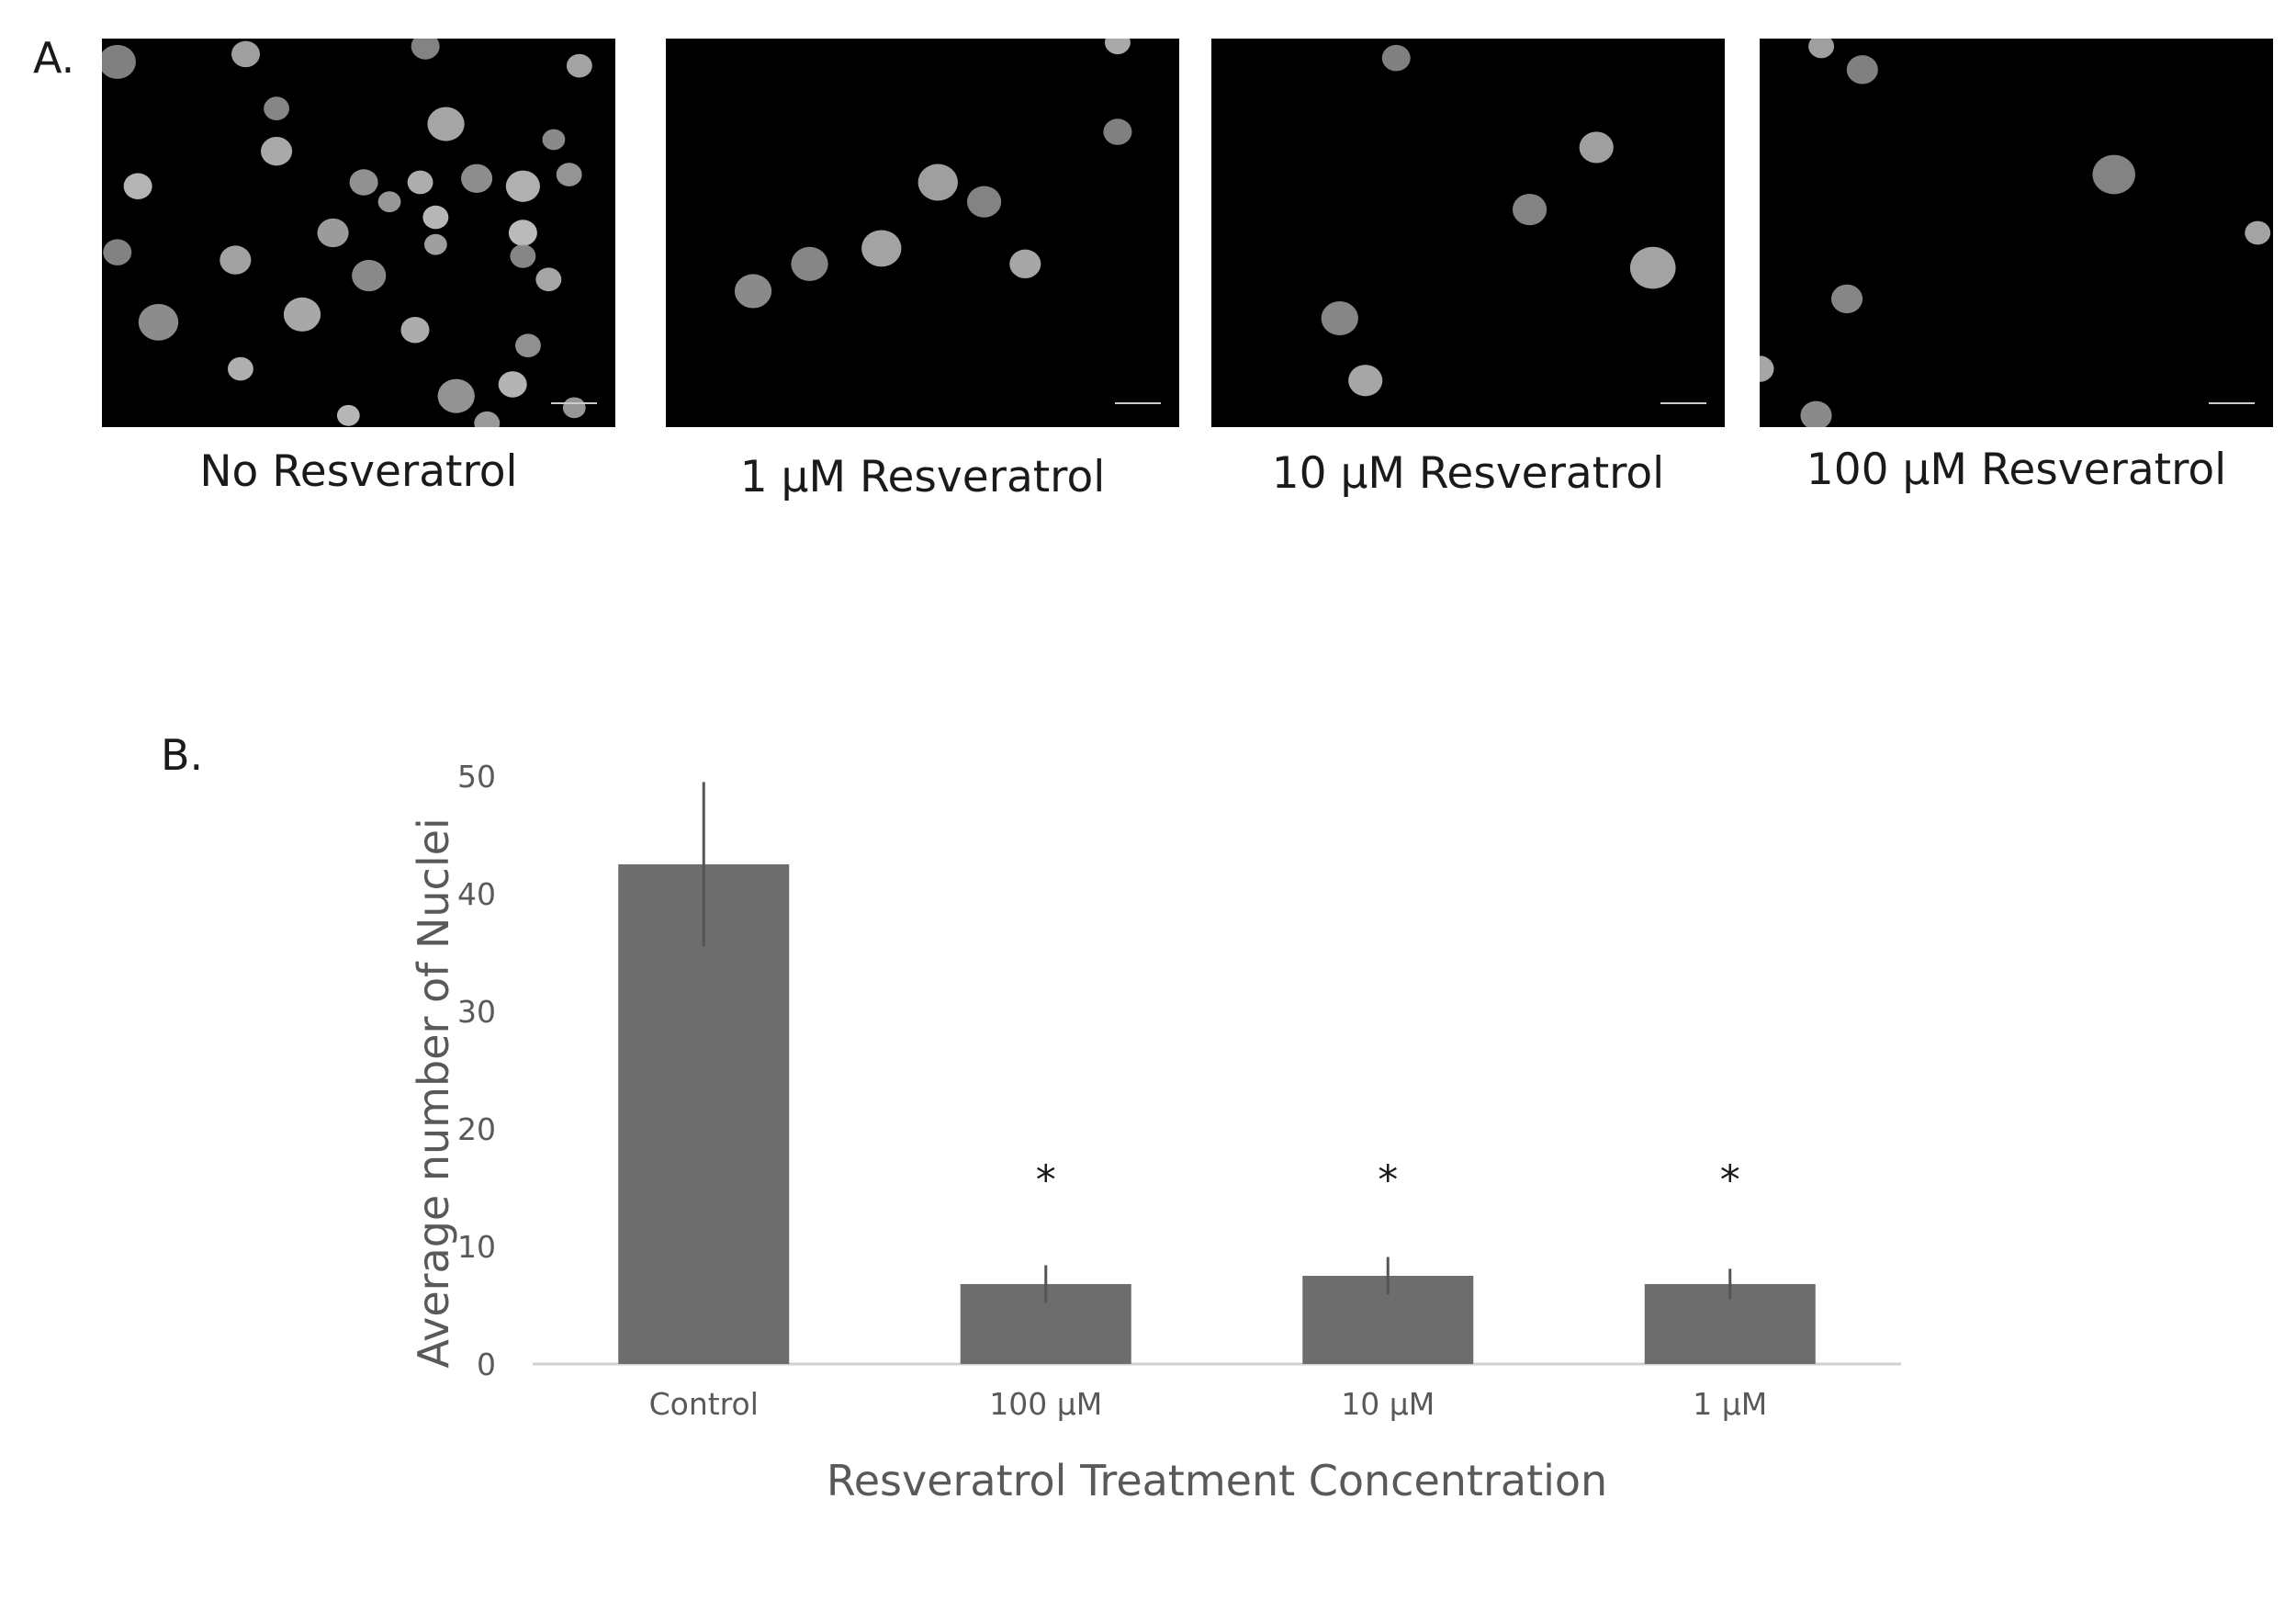 This screenshot has height=1612, width=2296. What do you see at coordinates (1217, 1480) in the screenshot?
I see `x-axis-title: Resveratrol Treatment Concentration` at bounding box center [1217, 1480].